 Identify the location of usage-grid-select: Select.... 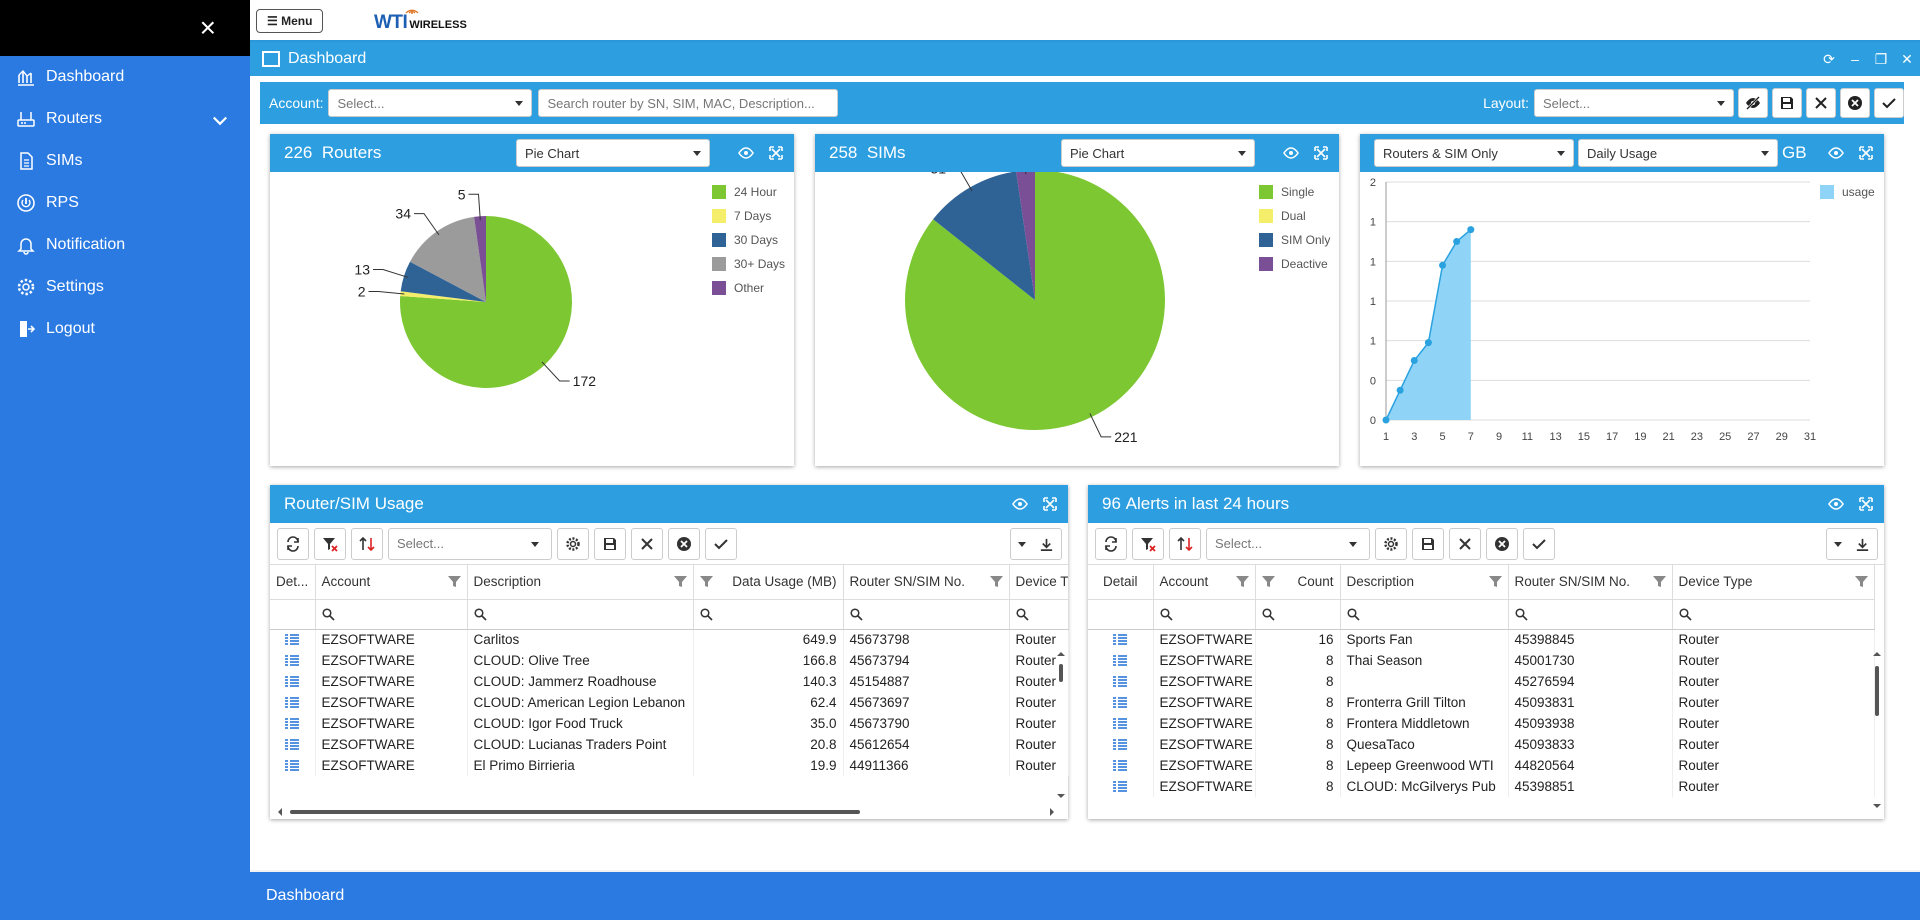
(470, 543).